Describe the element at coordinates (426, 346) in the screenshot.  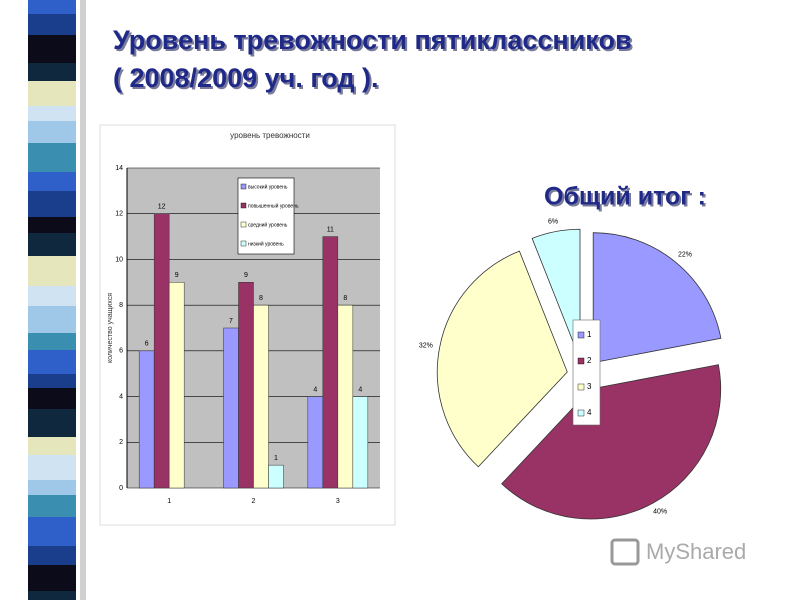
I see `pie-value-label: 32%` at that location.